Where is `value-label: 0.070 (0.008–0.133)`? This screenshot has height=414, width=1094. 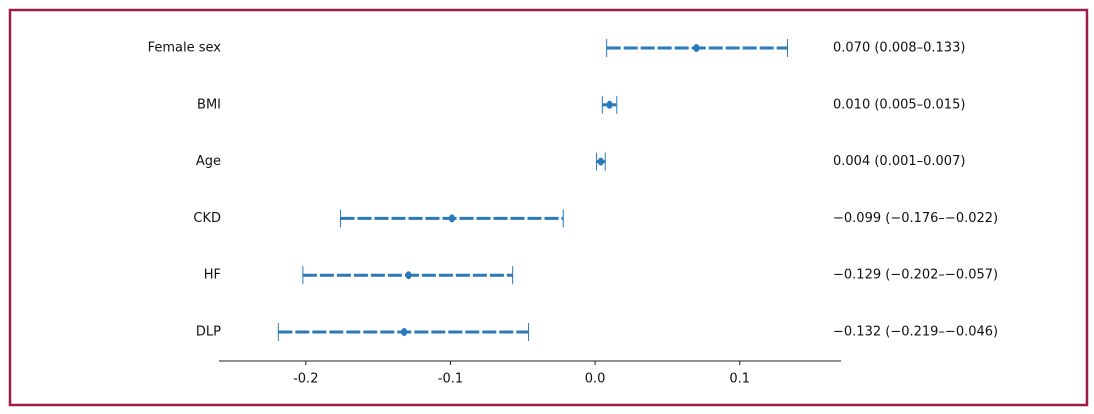 value-label: 0.070 (0.008–0.133) is located at coordinates (899, 48).